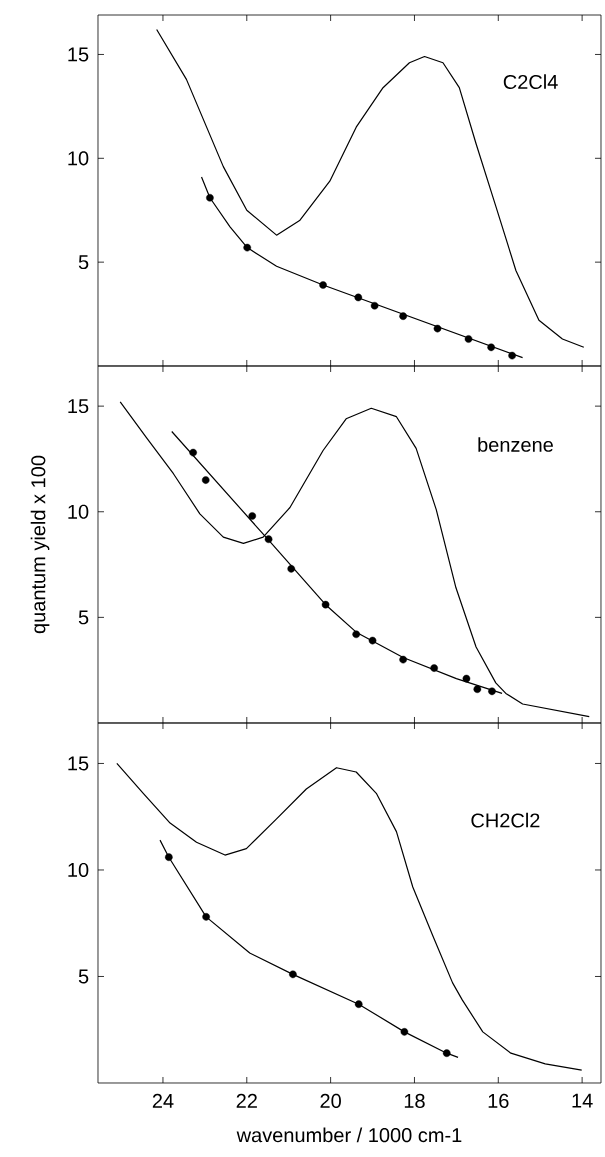 Image resolution: width=605 pixels, height=1157 pixels. Describe the element at coordinates (505, 820) in the screenshot. I see `annotation: CH2Cl2` at that location.